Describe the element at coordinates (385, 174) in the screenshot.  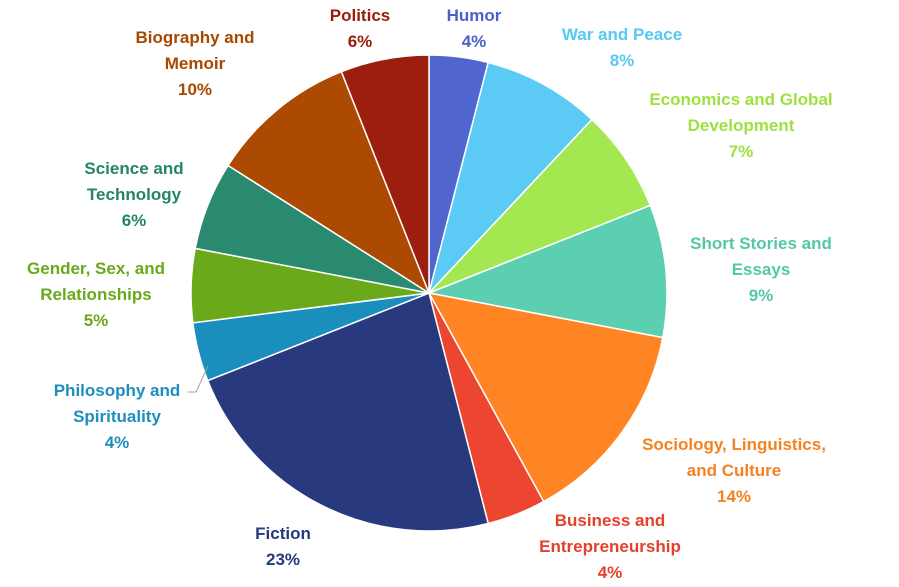
I see `pie-slice-politics` at that location.